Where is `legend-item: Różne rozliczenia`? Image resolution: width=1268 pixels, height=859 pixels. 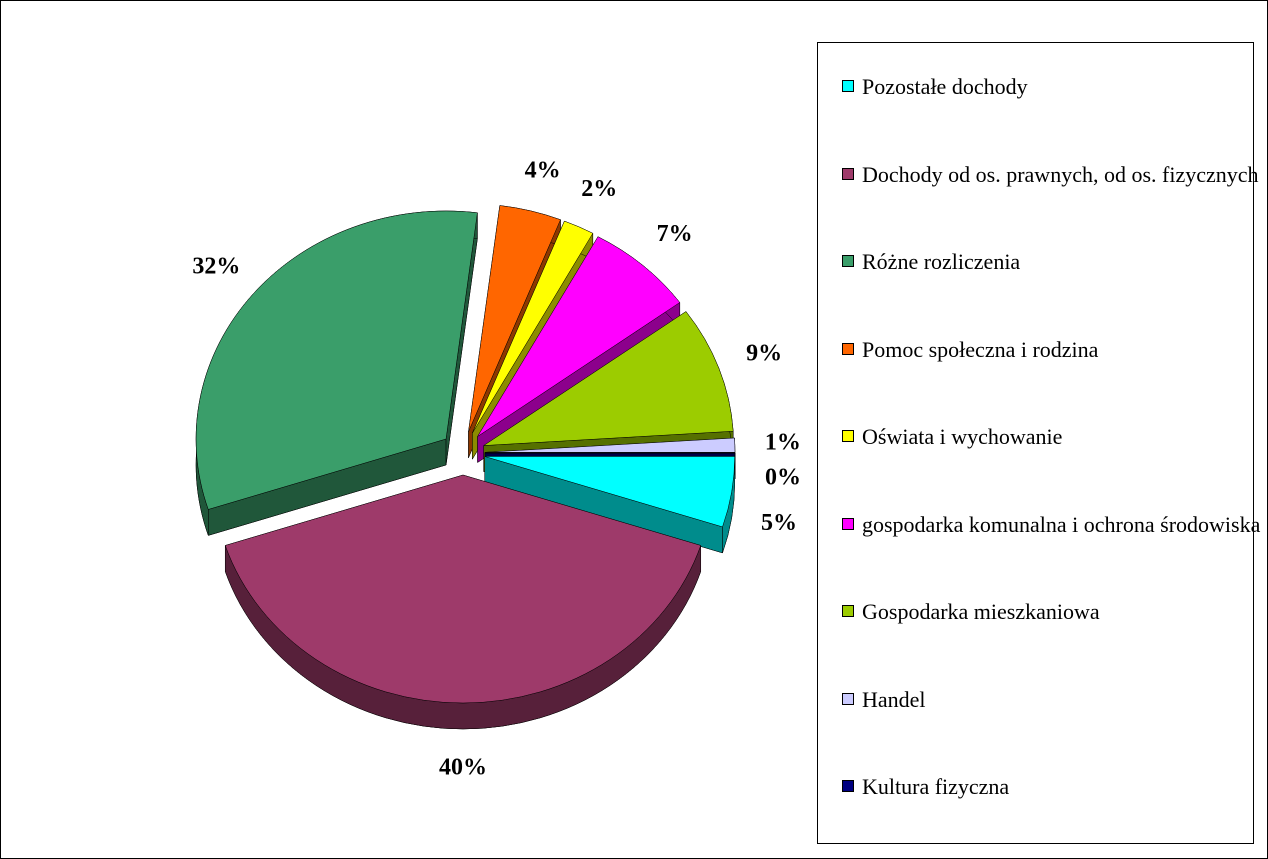
legend-item: Różne rozliczenia is located at coordinates (1052, 261).